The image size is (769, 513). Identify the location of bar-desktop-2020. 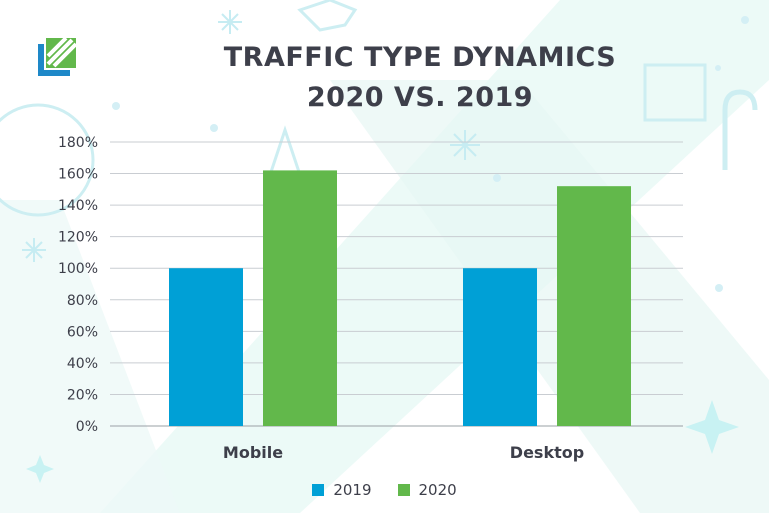
(594, 306).